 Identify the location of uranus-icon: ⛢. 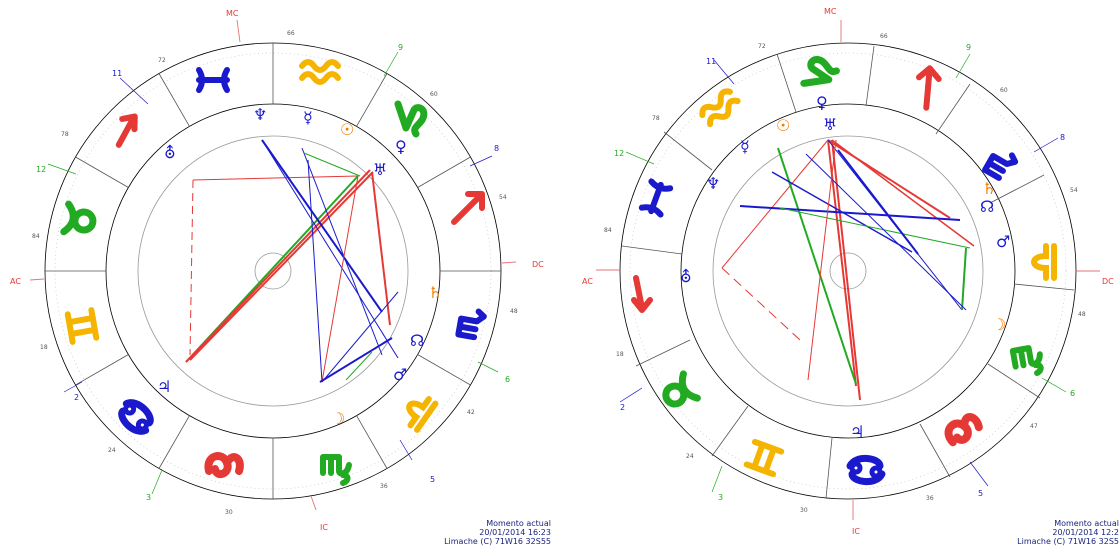
(170, 152).